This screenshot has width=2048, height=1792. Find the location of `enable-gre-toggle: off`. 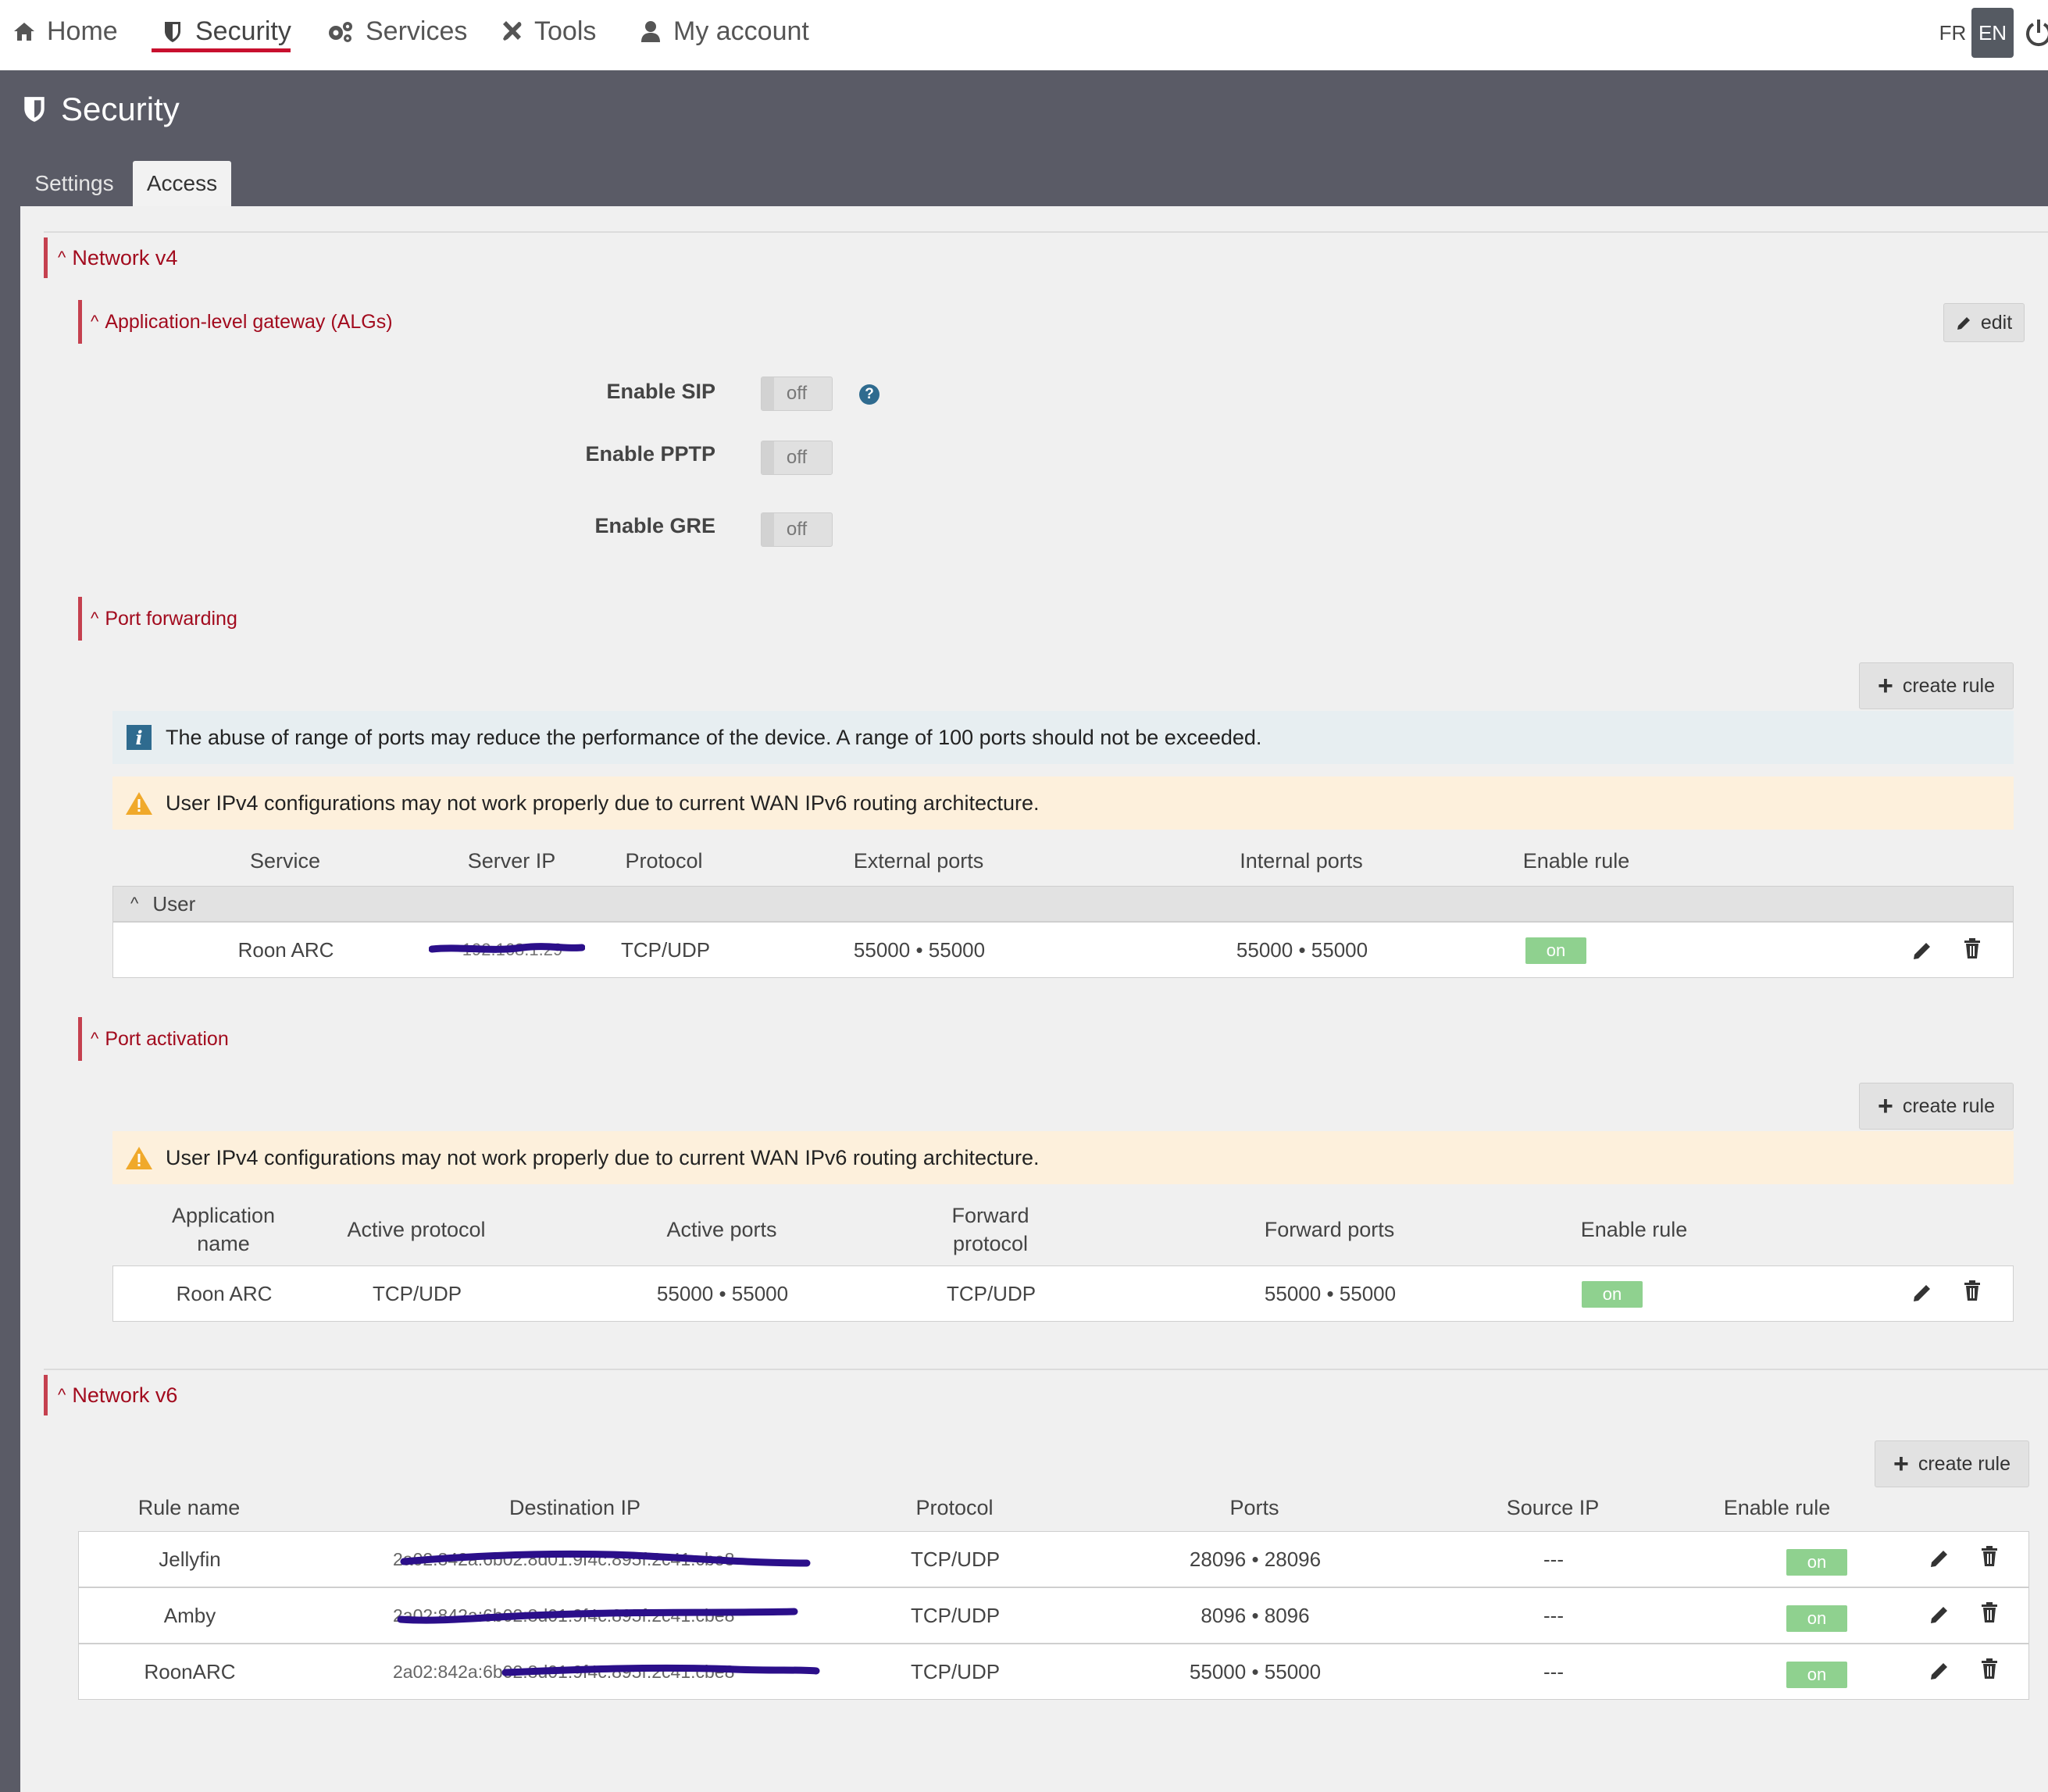

enable-gre-toggle: off is located at coordinates (797, 529).